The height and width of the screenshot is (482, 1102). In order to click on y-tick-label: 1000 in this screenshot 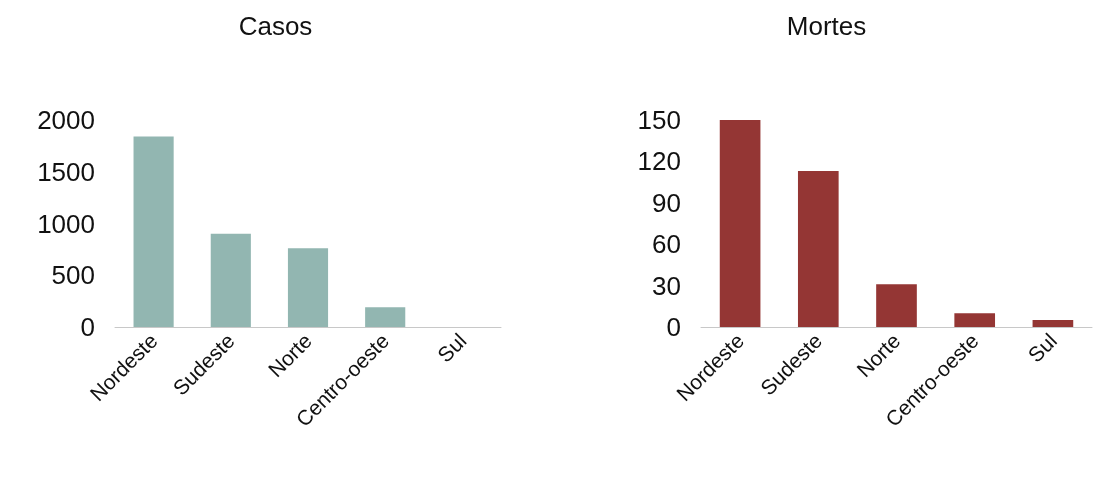, I will do `click(66, 223)`.